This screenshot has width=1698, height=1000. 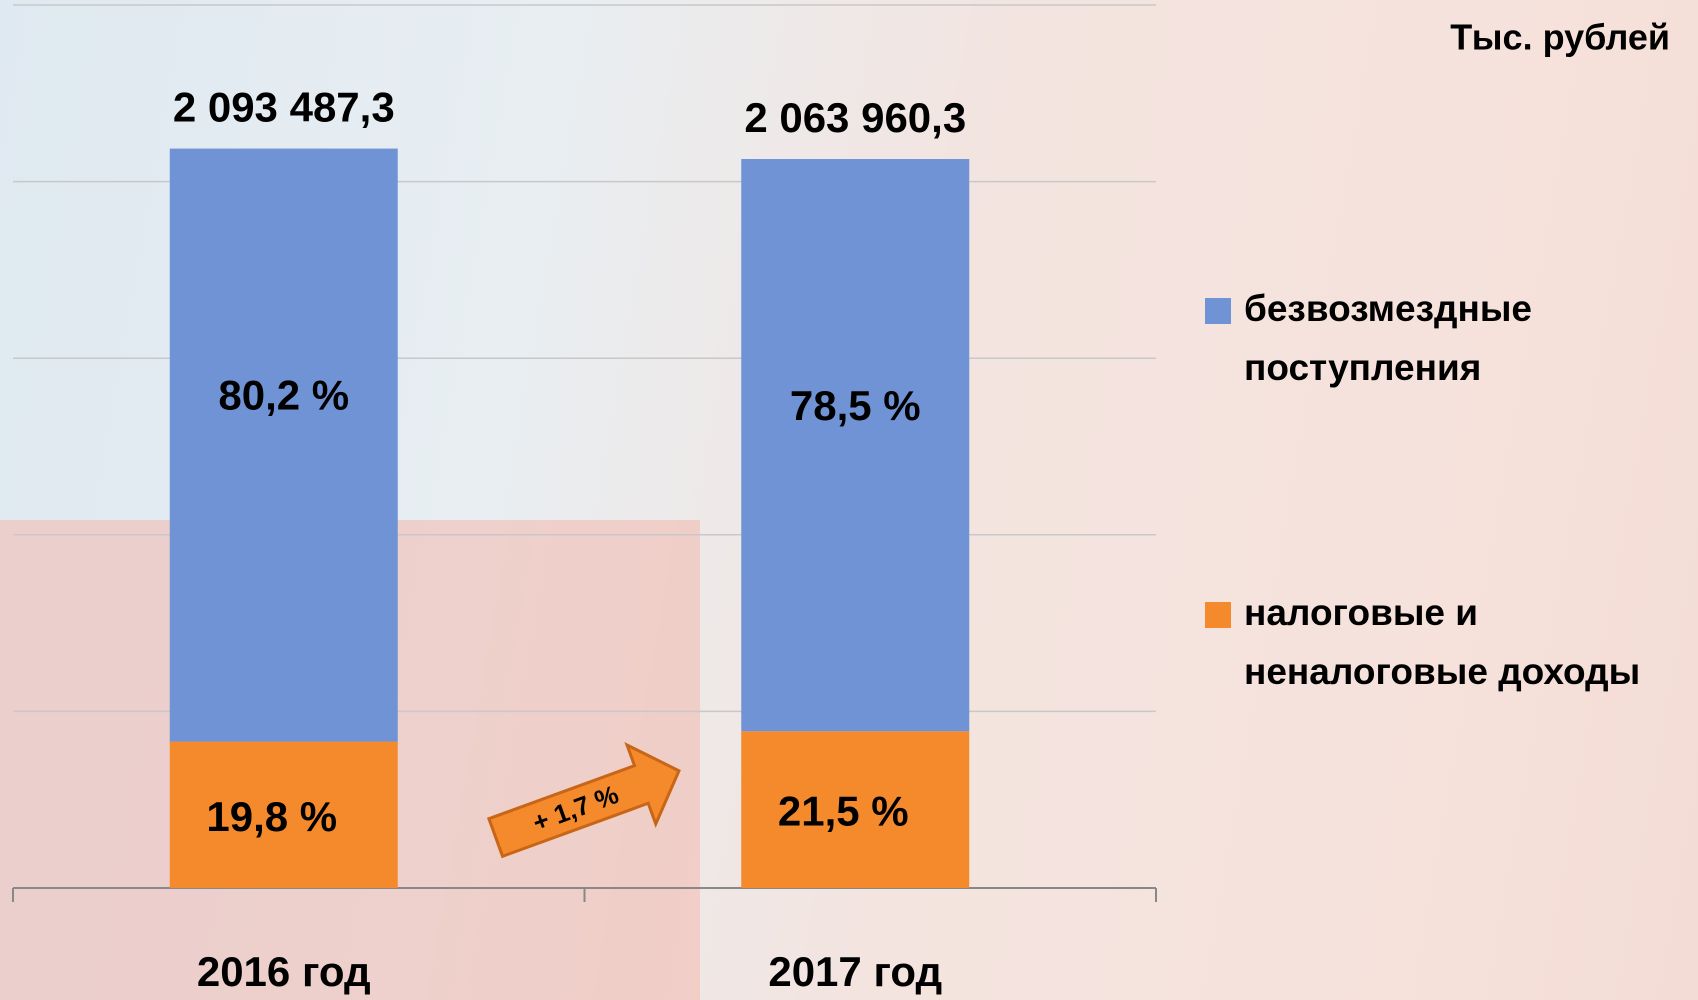 What do you see at coordinates (283, 395) in the screenshot?
I see `data-label: 80,2 %` at bounding box center [283, 395].